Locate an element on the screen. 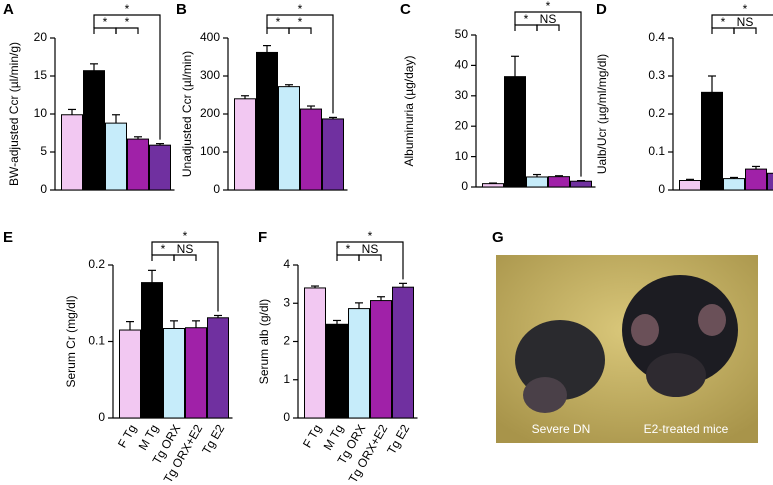 Image resolution: width=773 pixels, height=485 pixels. y-axis-label: Unadjusted Ccr (µl/min) is located at coordinates (187, 114).